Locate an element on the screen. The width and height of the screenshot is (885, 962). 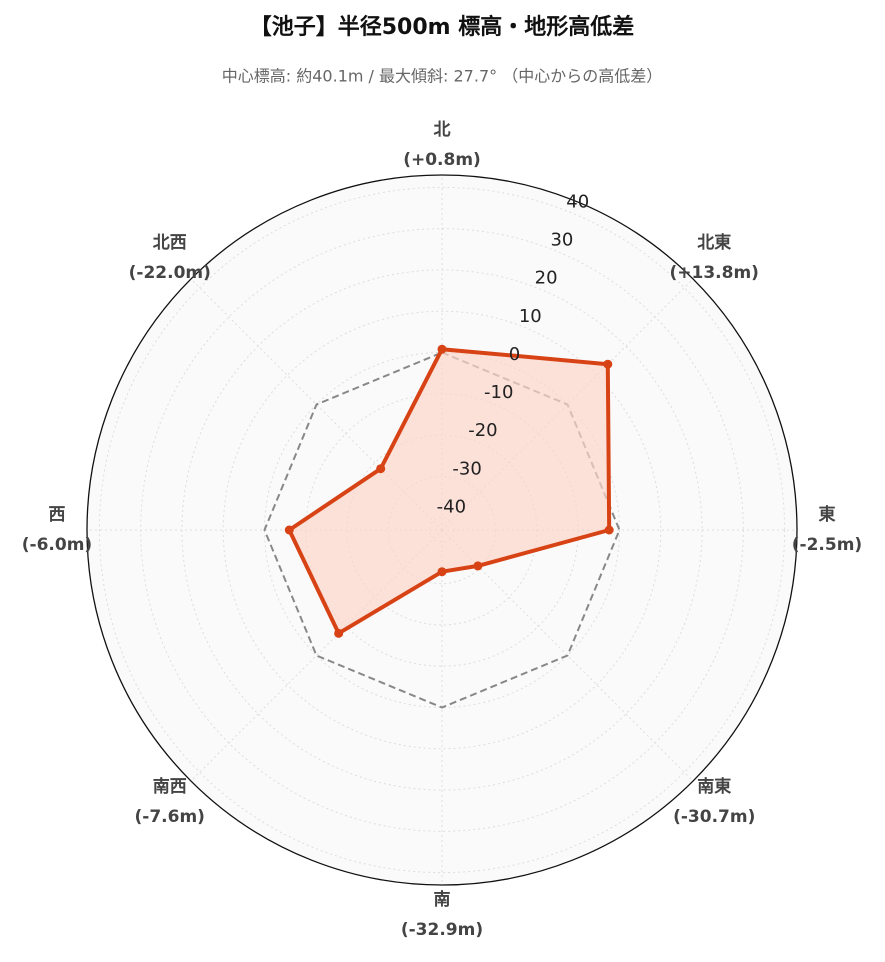
value-label: (-22.0m) is located at coordinates (170, 273).